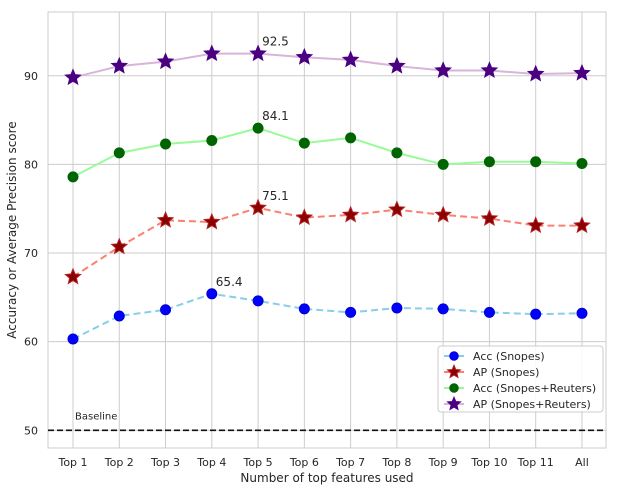  What do you see at coordinates (31, 164) in the screenshot?
I see `y-tick-label: 80` at bounding box center [31, 164].